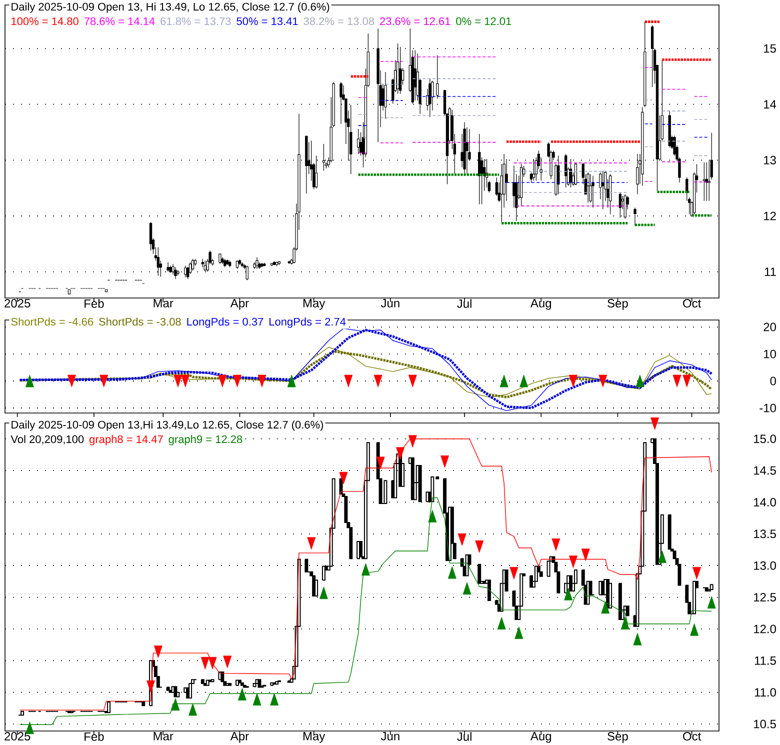 This screenshot has height=745, width=780. I want to click on annotation: Vol 20,209,100, so click(47, 439).